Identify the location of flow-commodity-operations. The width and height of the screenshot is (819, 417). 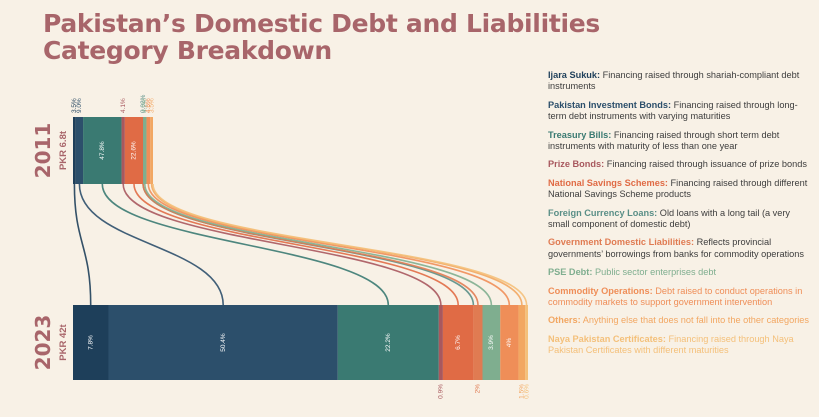
(329, 244).